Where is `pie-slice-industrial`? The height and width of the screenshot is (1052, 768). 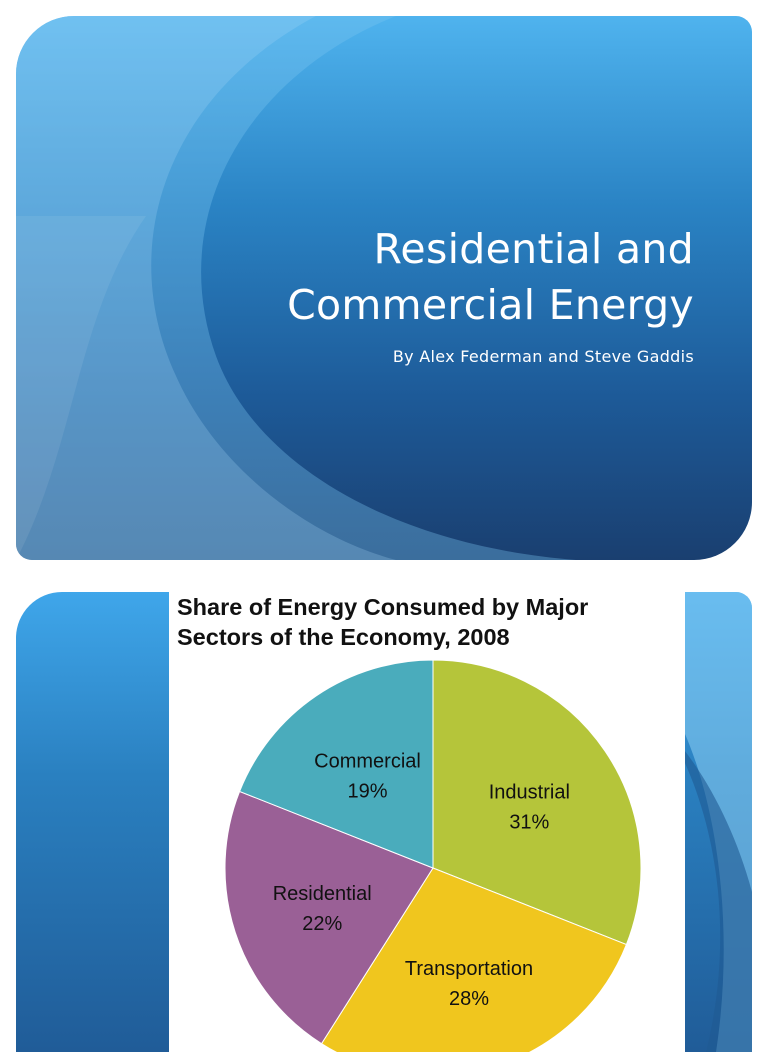
pie-slice-industrial is located at coordinates (537, 802).